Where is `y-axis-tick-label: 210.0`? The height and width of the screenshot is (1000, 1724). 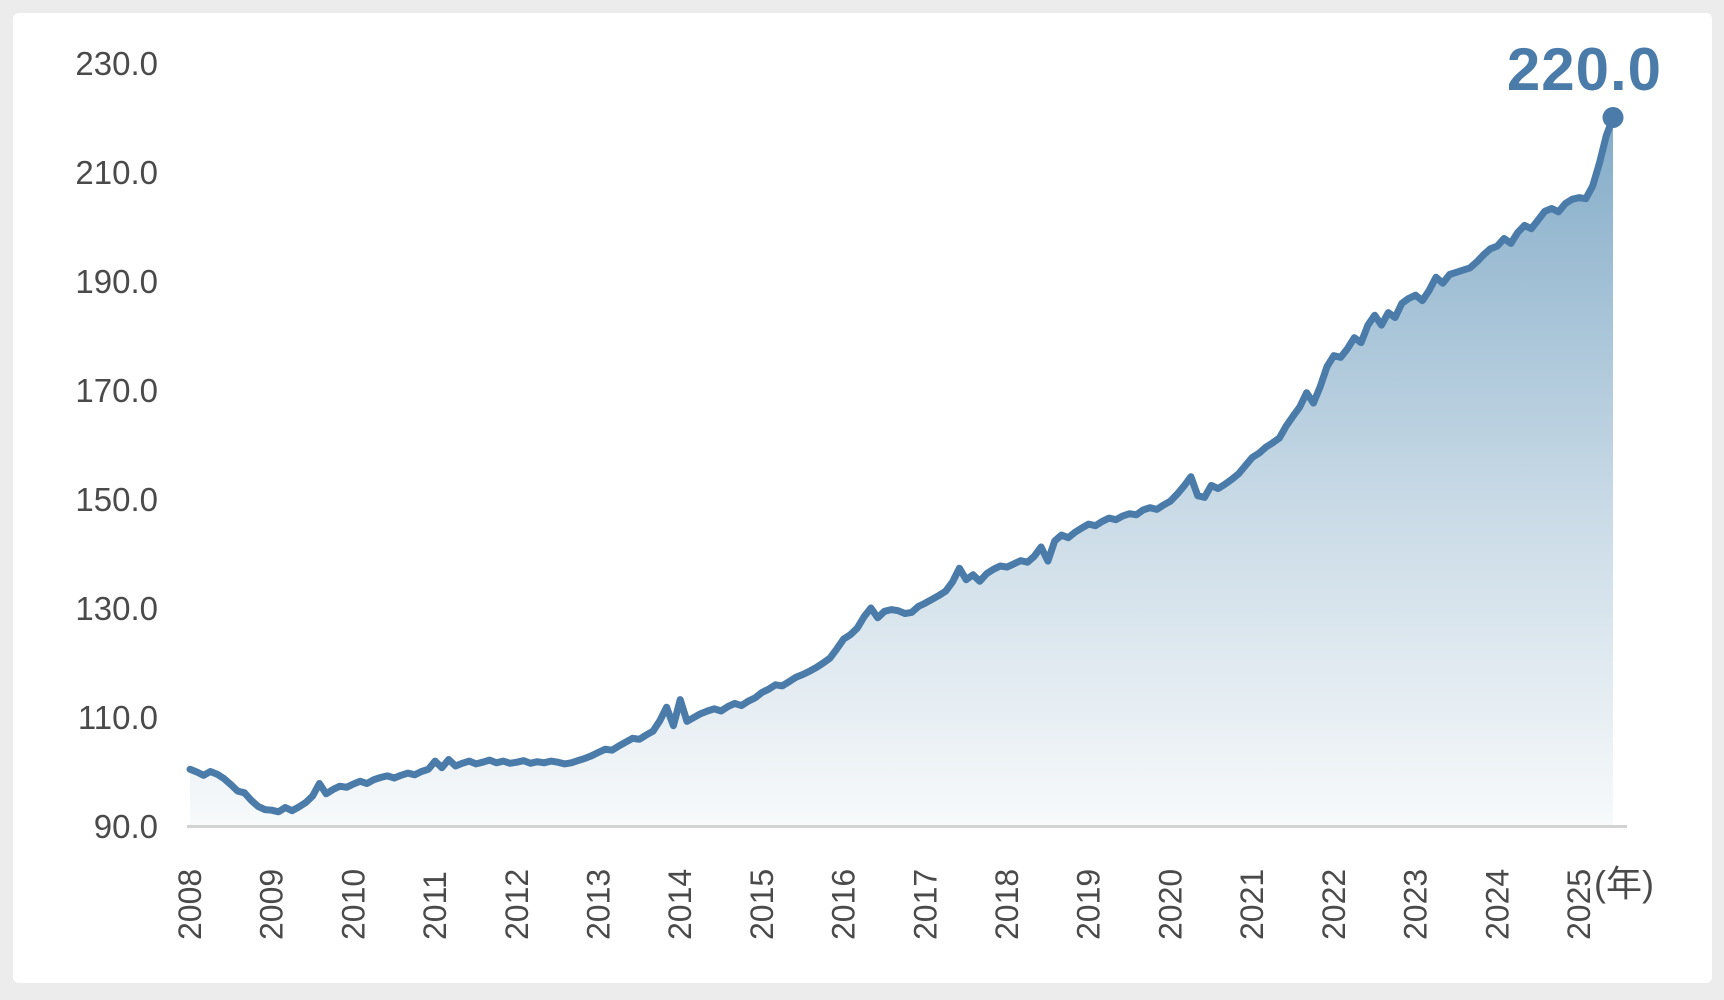
y-axis-tick-label: 210.0 is located at coordinates (116, 172).